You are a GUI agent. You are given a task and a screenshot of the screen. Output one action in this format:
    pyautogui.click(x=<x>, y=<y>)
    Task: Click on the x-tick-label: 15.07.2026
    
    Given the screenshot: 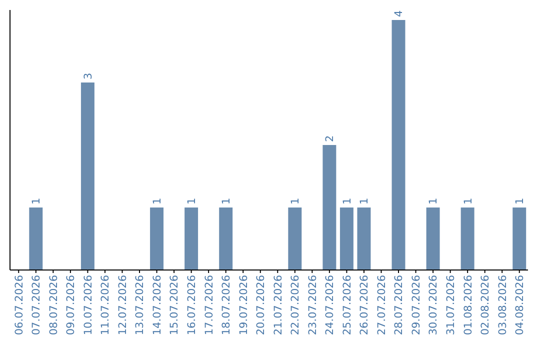 What is the action you would take?
    pyautogui.click(x=174, y=305)
    